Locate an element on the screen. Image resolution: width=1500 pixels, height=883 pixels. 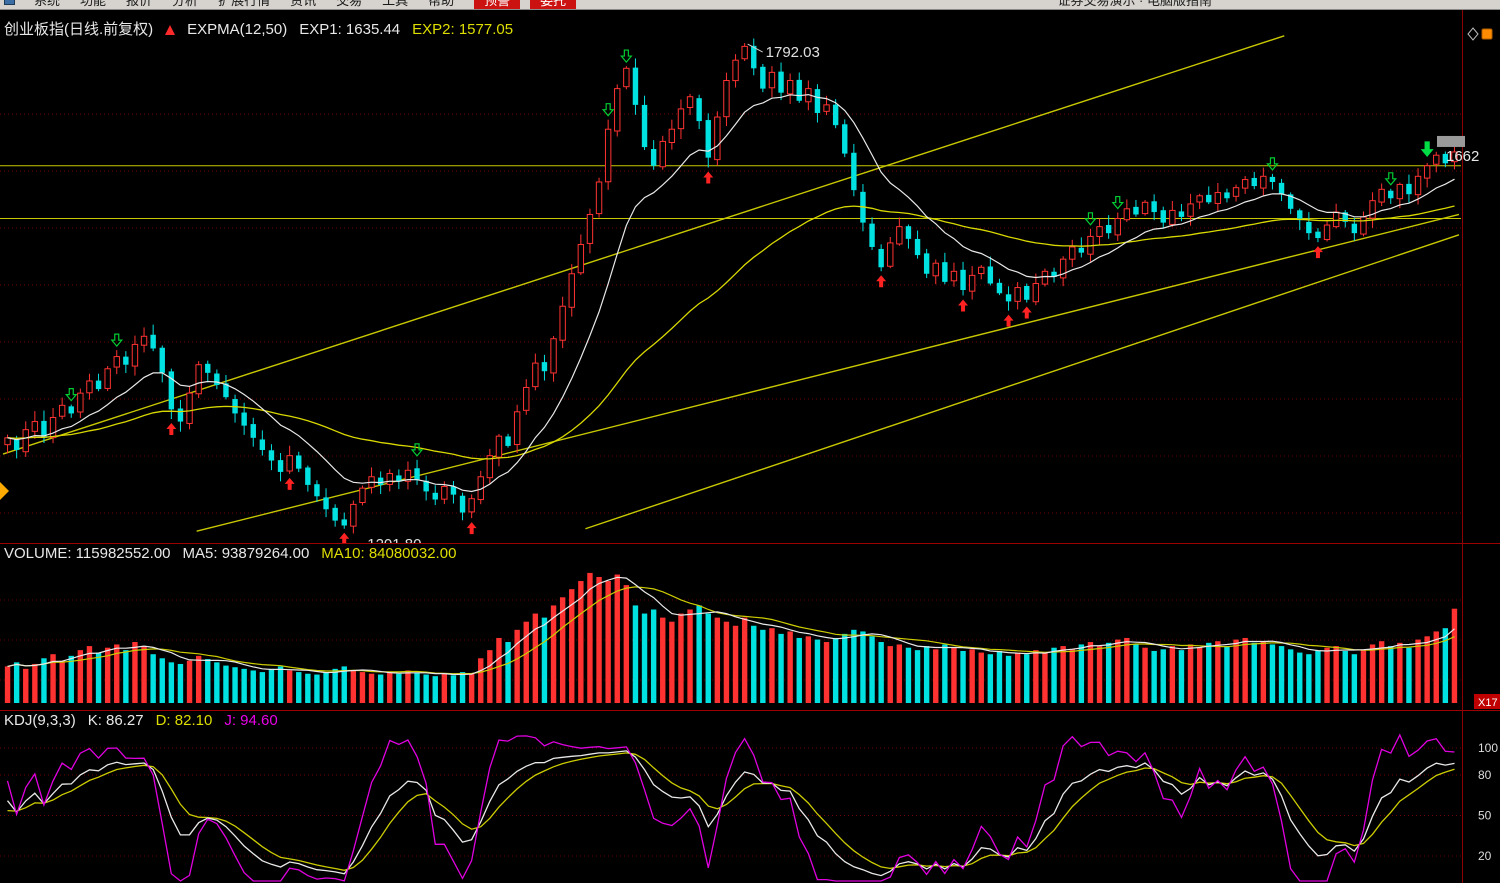
menu-item-6: 交易 is located at coordinates (349, 4).